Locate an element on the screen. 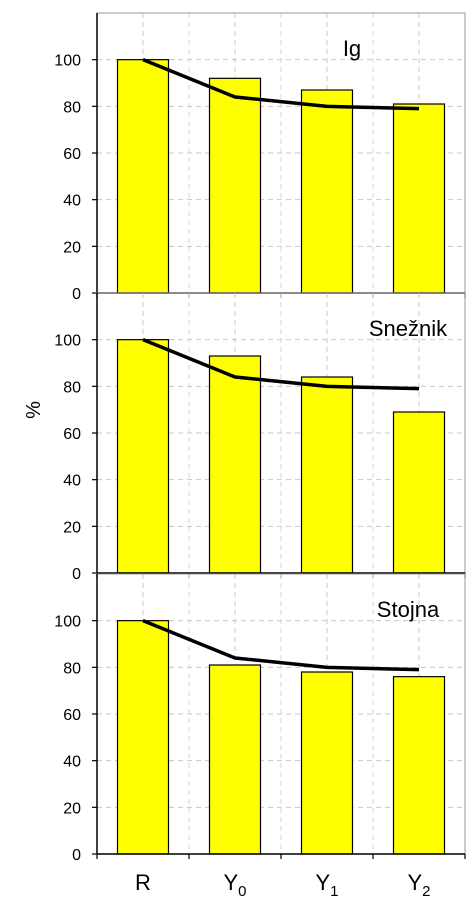  panel-title: Stojna is located at coordinates (408, 609).